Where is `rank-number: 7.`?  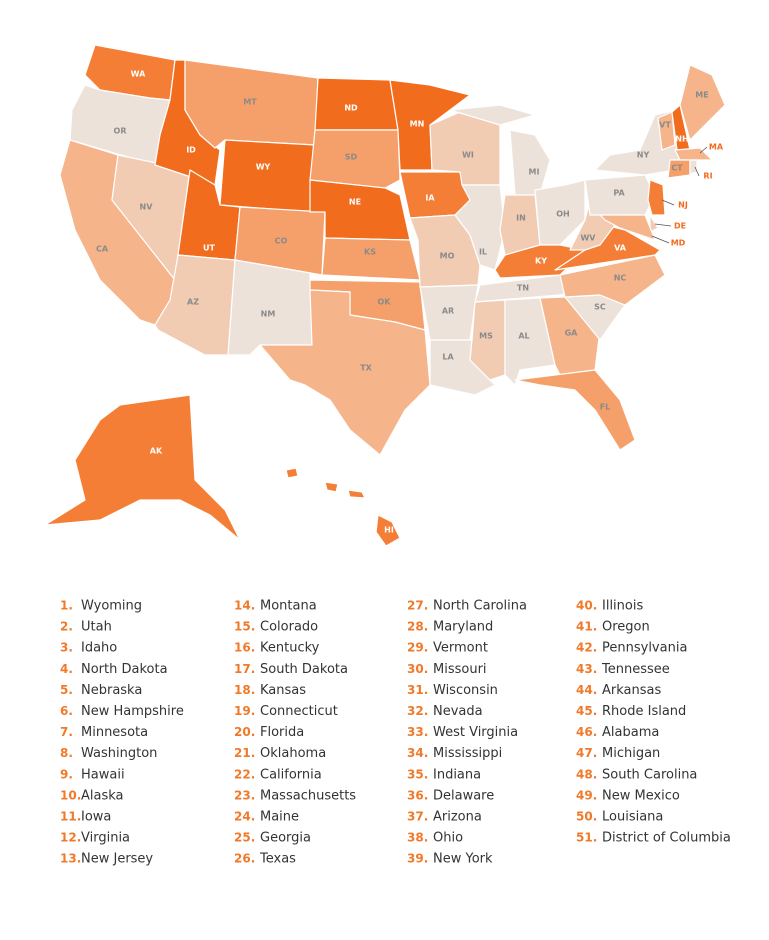
rank-number: 7. is located at coordinates (66, 732).